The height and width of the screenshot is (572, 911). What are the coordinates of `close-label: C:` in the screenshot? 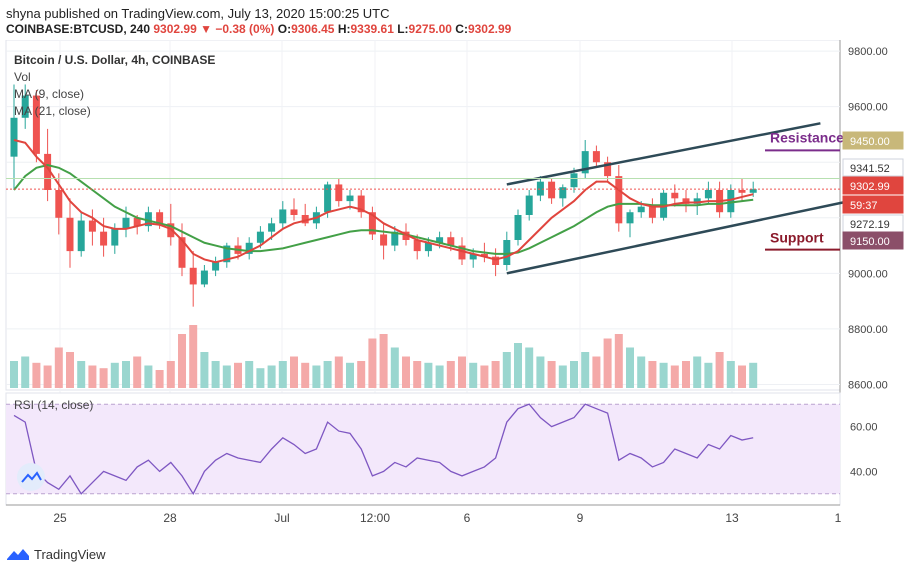 It's located at (461, 29).